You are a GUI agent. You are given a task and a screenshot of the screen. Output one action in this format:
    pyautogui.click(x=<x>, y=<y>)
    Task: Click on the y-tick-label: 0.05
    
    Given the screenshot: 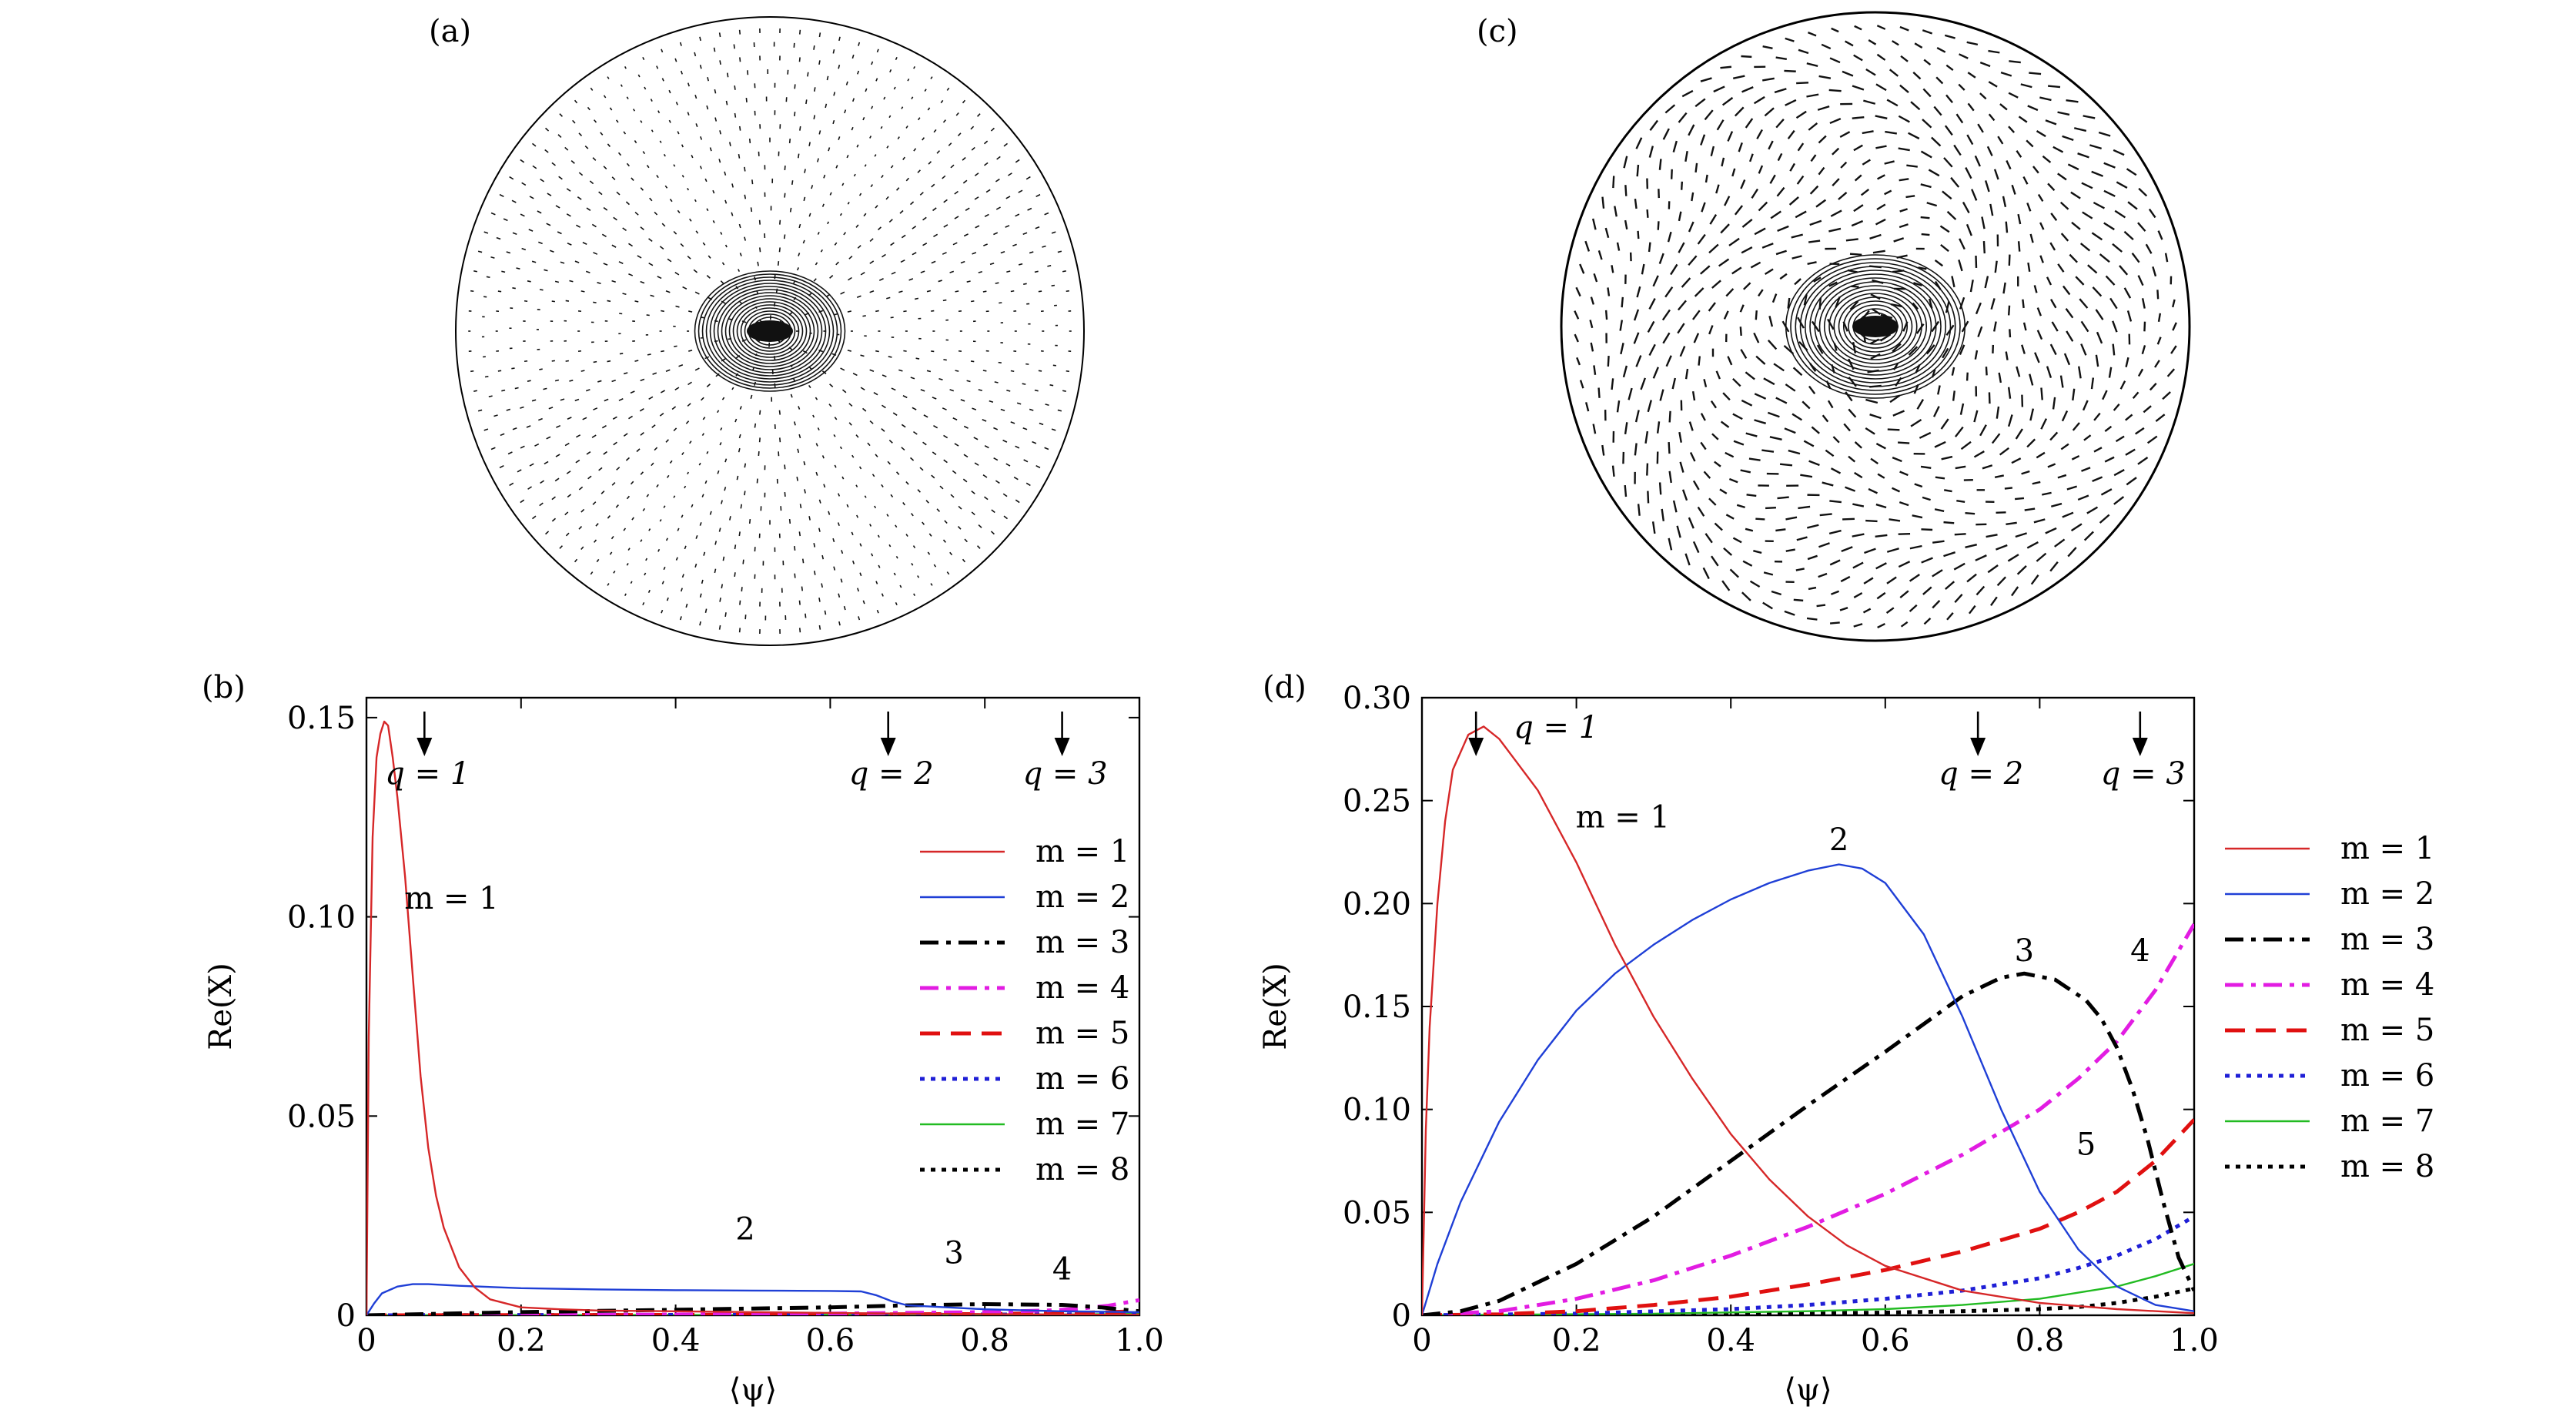 What is the action you would take?
    pyautogui.click(x=322, y=1116)
    